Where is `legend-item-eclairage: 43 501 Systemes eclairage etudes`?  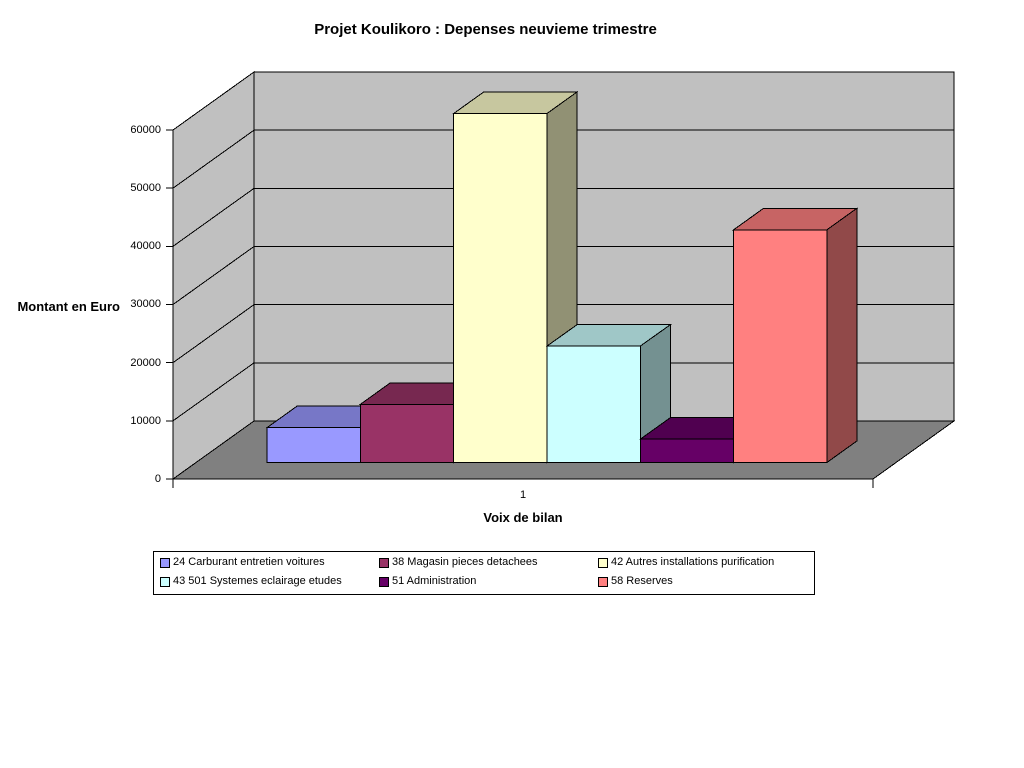
legend-item-eclairage: 43 501 Systemes eclairage etudes is located at coordinates (251, 581).